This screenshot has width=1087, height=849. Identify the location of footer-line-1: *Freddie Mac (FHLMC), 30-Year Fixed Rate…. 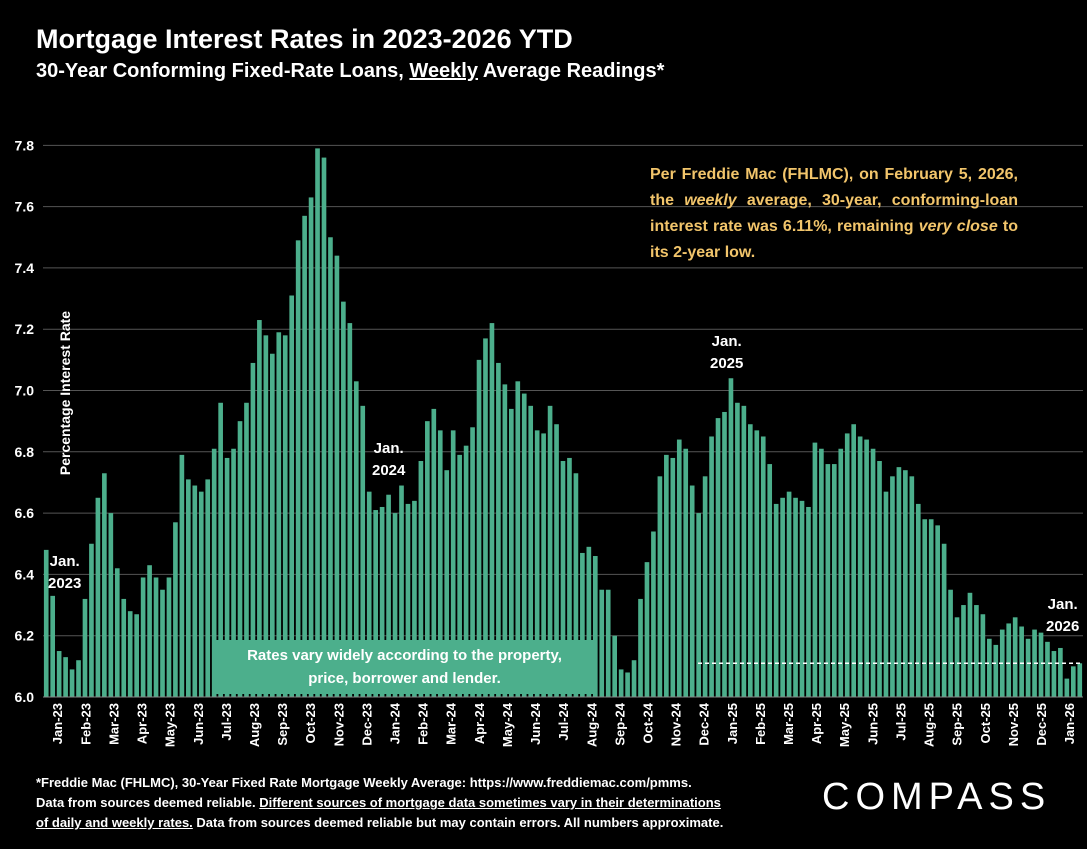
(364, 782).